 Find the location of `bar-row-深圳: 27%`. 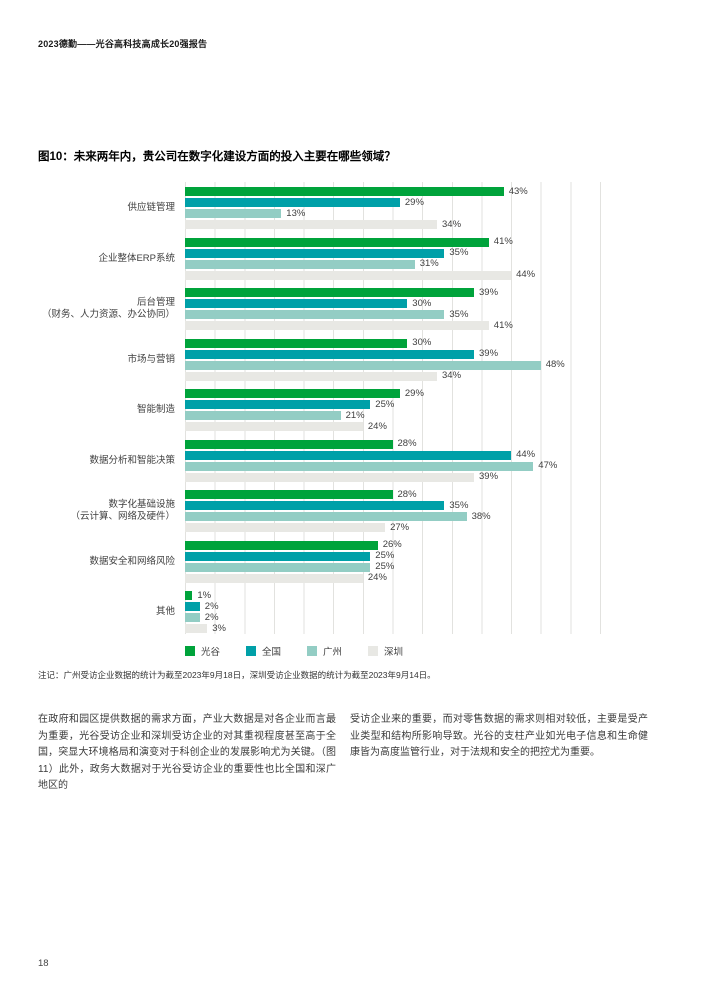

bar-row-深圳: 27% is located at coordinates (397, 527).